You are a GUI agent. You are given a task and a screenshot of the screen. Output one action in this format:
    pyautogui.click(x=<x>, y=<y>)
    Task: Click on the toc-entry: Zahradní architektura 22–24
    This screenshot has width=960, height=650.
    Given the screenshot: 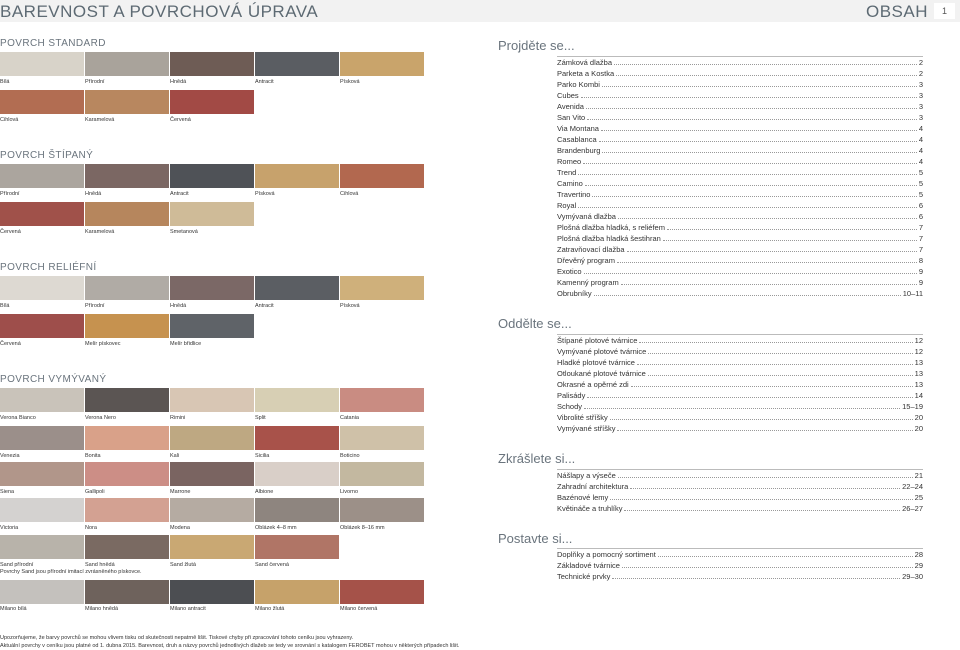 What is the action you would take?
    pyautogui.click(x=740, y=487)
    